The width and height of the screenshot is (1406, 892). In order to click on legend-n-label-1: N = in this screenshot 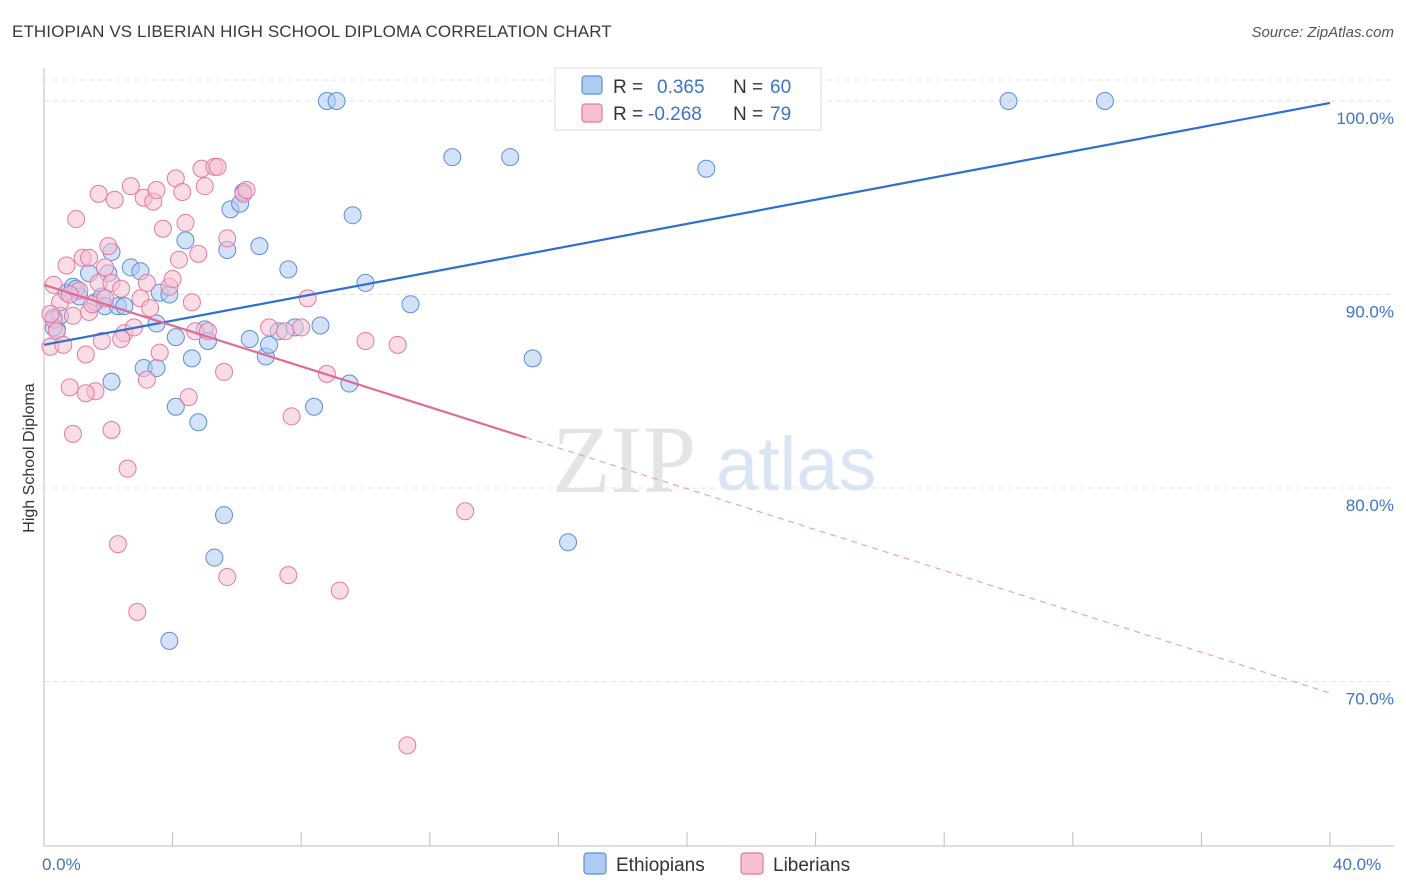, I will do `click(748, 87)`.